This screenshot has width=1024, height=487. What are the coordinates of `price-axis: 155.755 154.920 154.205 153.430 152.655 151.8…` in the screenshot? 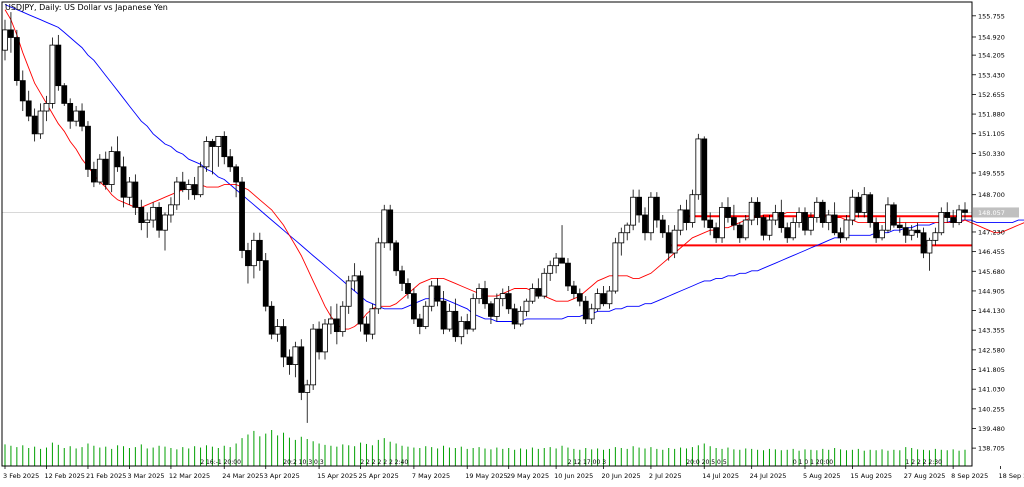 It's located at (995, 232).